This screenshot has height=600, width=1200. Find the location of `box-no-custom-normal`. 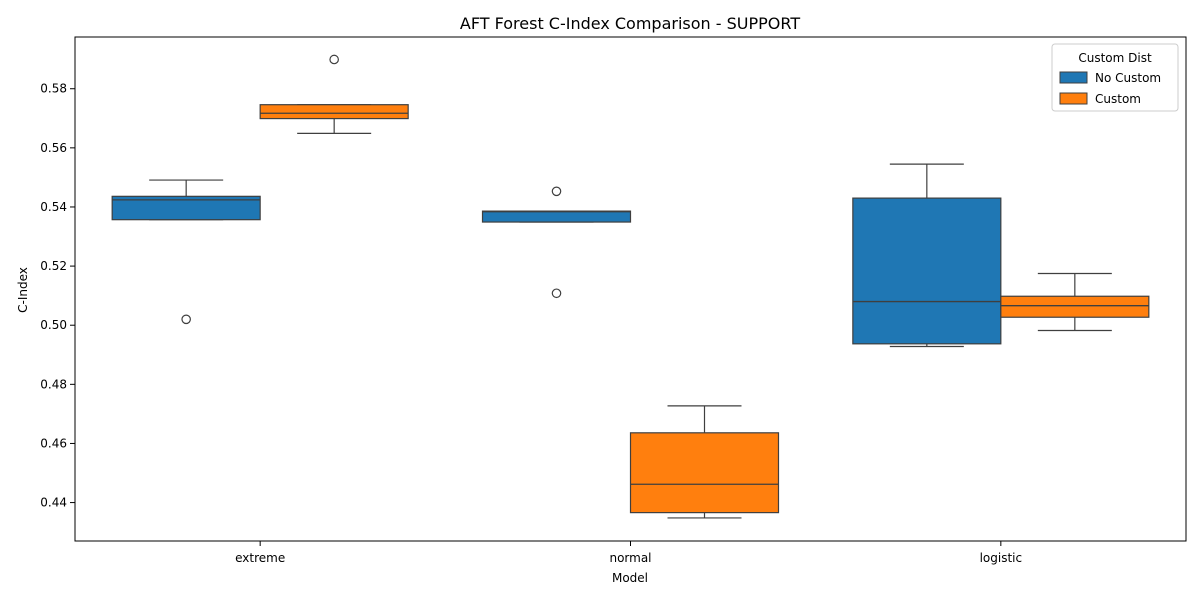

box-no-custom-normal is located at coordinates (556, 242).